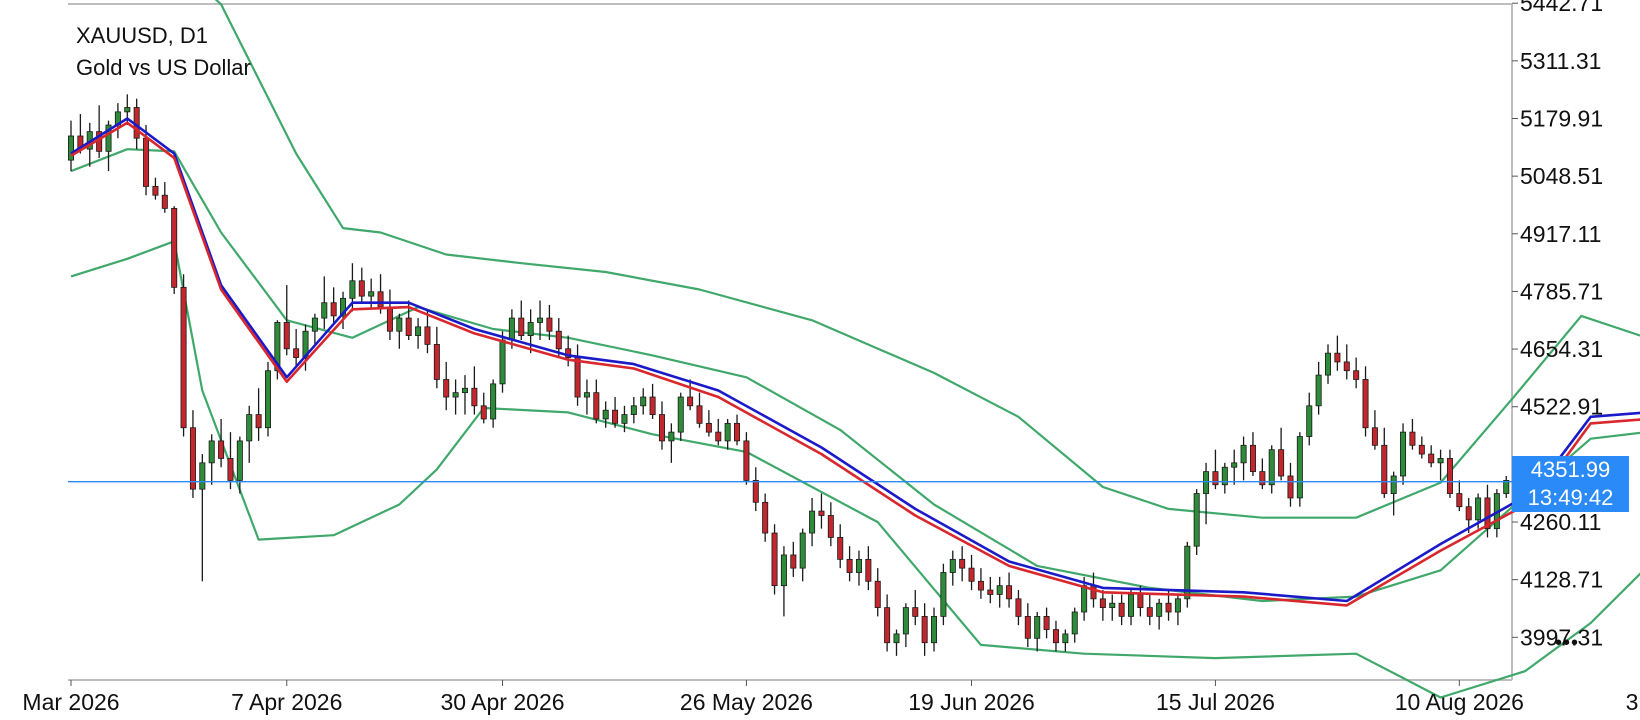  I want to click on x-tick-label: 3 Sep 2026, so click(1633, 702).